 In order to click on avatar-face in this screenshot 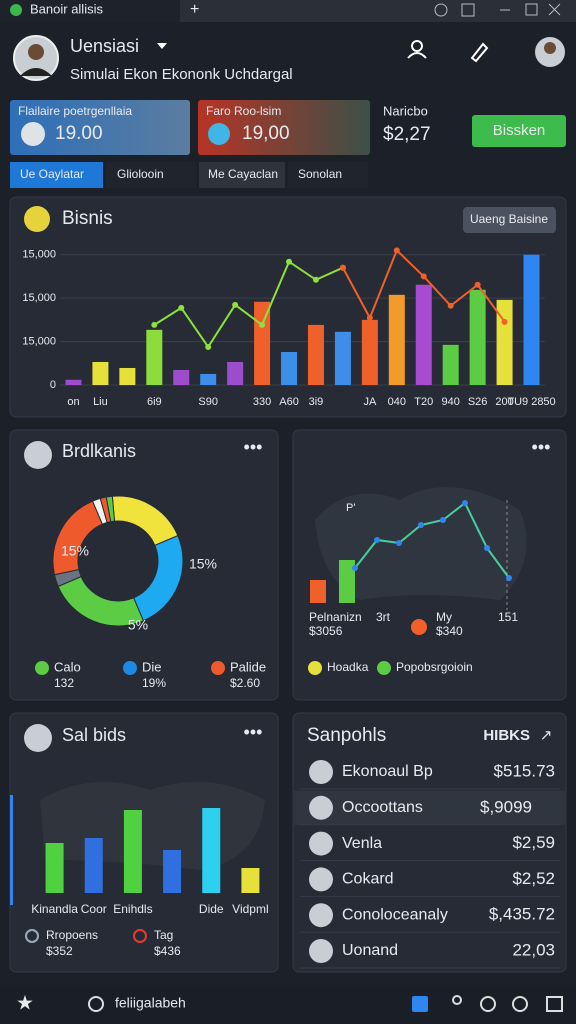, I will do `click(36, 52)`.